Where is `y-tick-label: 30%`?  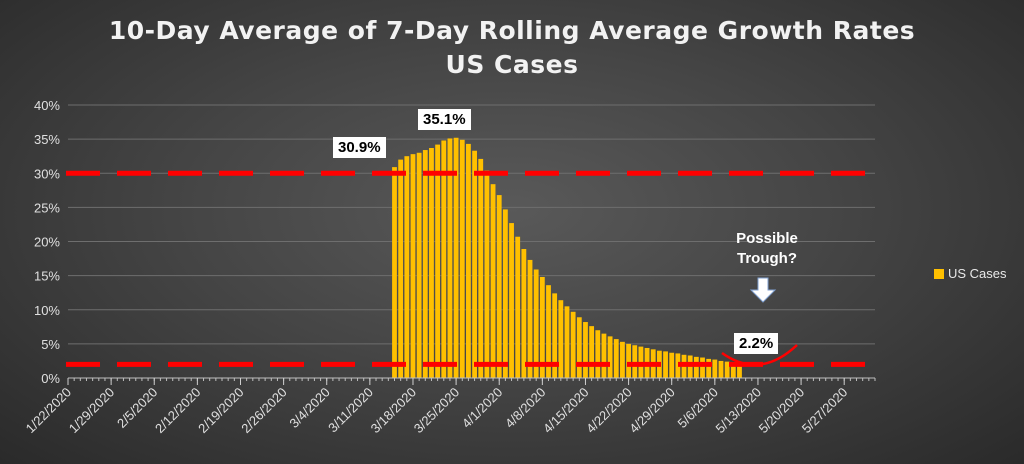
y-tick-label: 30% is located at coordinates (47, 173).